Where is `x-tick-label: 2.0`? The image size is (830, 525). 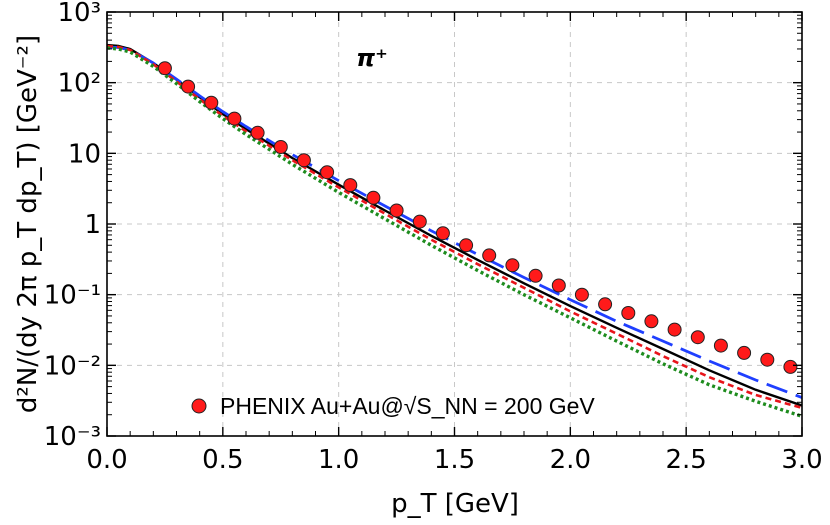
x-tick-label: 2.0 is located at coordinates (570, 460).